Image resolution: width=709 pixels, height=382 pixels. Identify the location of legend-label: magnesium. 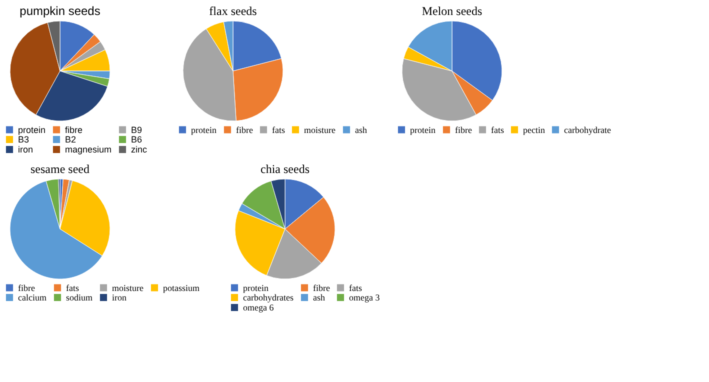
(88, 149).